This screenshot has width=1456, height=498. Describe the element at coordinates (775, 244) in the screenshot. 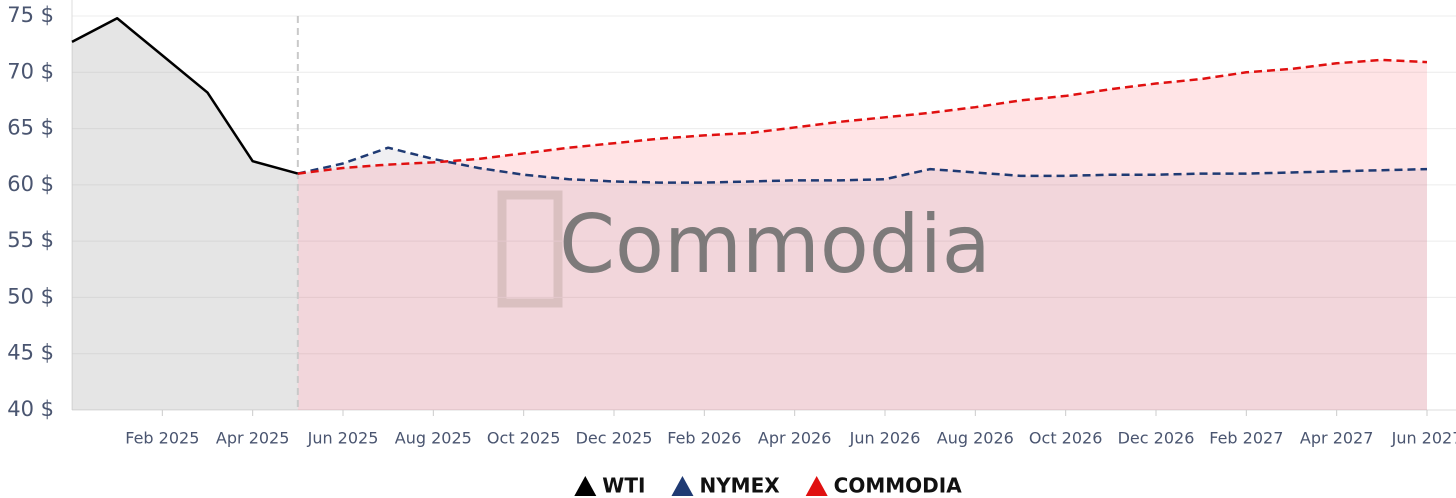

I see `watermark: Commodia` at that location.